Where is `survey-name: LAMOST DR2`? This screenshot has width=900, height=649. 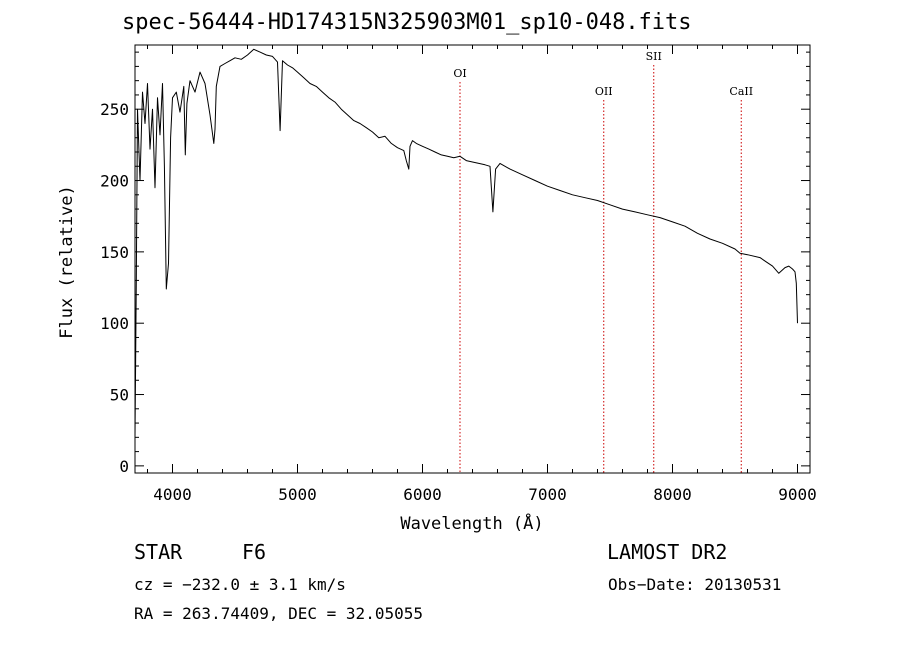
survey-name: LAMOST DR2 is located at coordinates (667, 552).